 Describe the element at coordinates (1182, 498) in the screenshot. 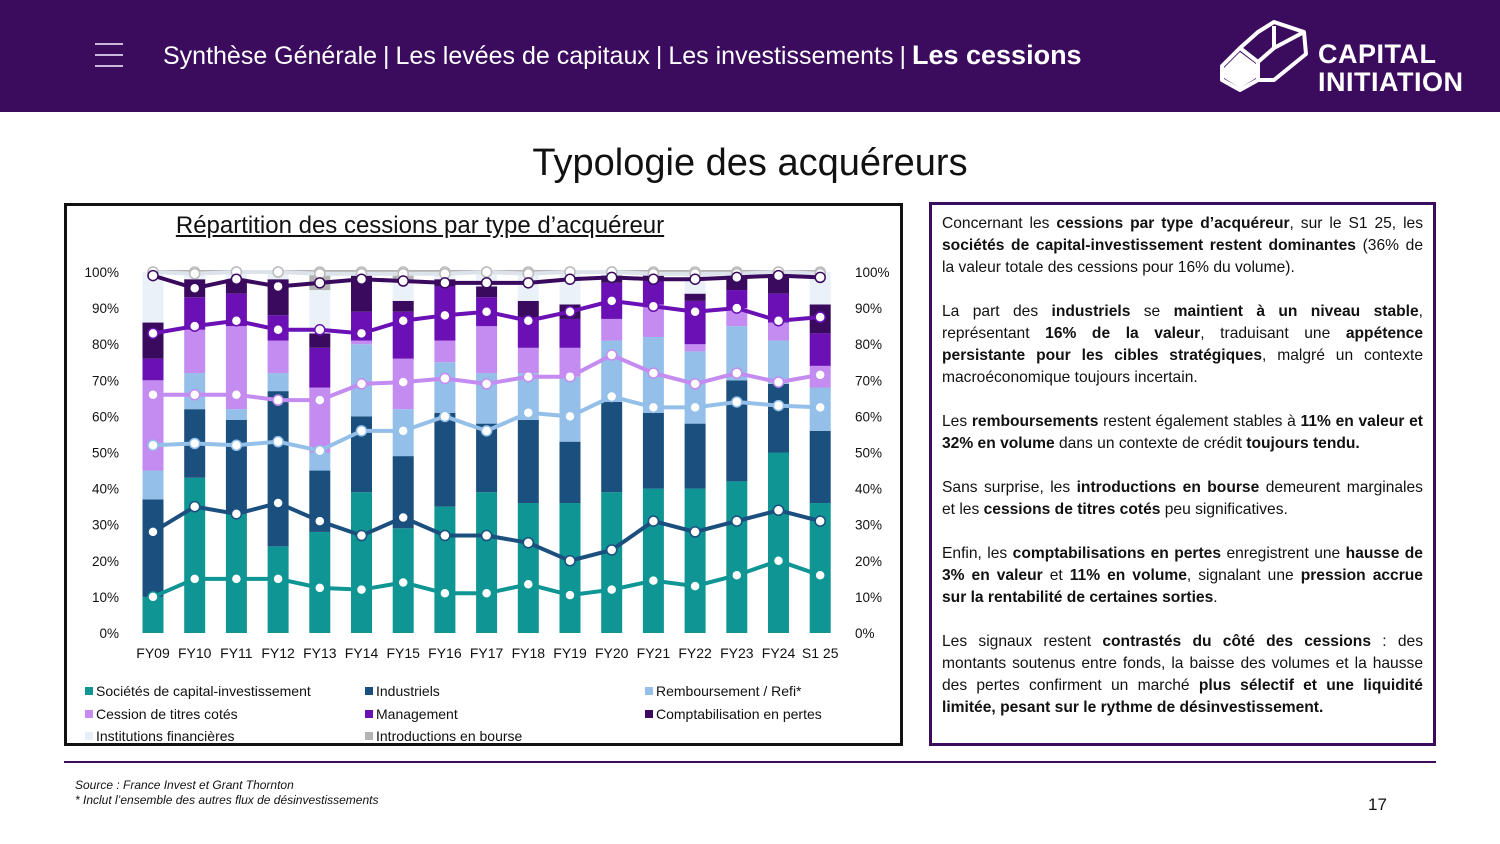

I see `commentary-text: demeurent marginales et les` at that location.